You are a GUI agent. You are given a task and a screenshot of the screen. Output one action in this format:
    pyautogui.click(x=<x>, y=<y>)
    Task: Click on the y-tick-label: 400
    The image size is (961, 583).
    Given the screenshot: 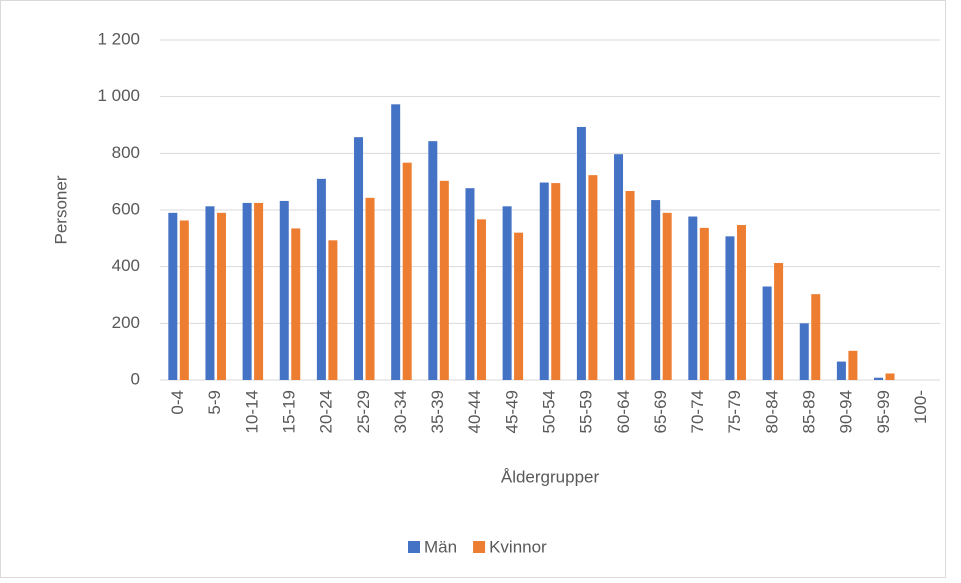 What is the action you would take?
    pyautogui.click(x=126, y=265)
    